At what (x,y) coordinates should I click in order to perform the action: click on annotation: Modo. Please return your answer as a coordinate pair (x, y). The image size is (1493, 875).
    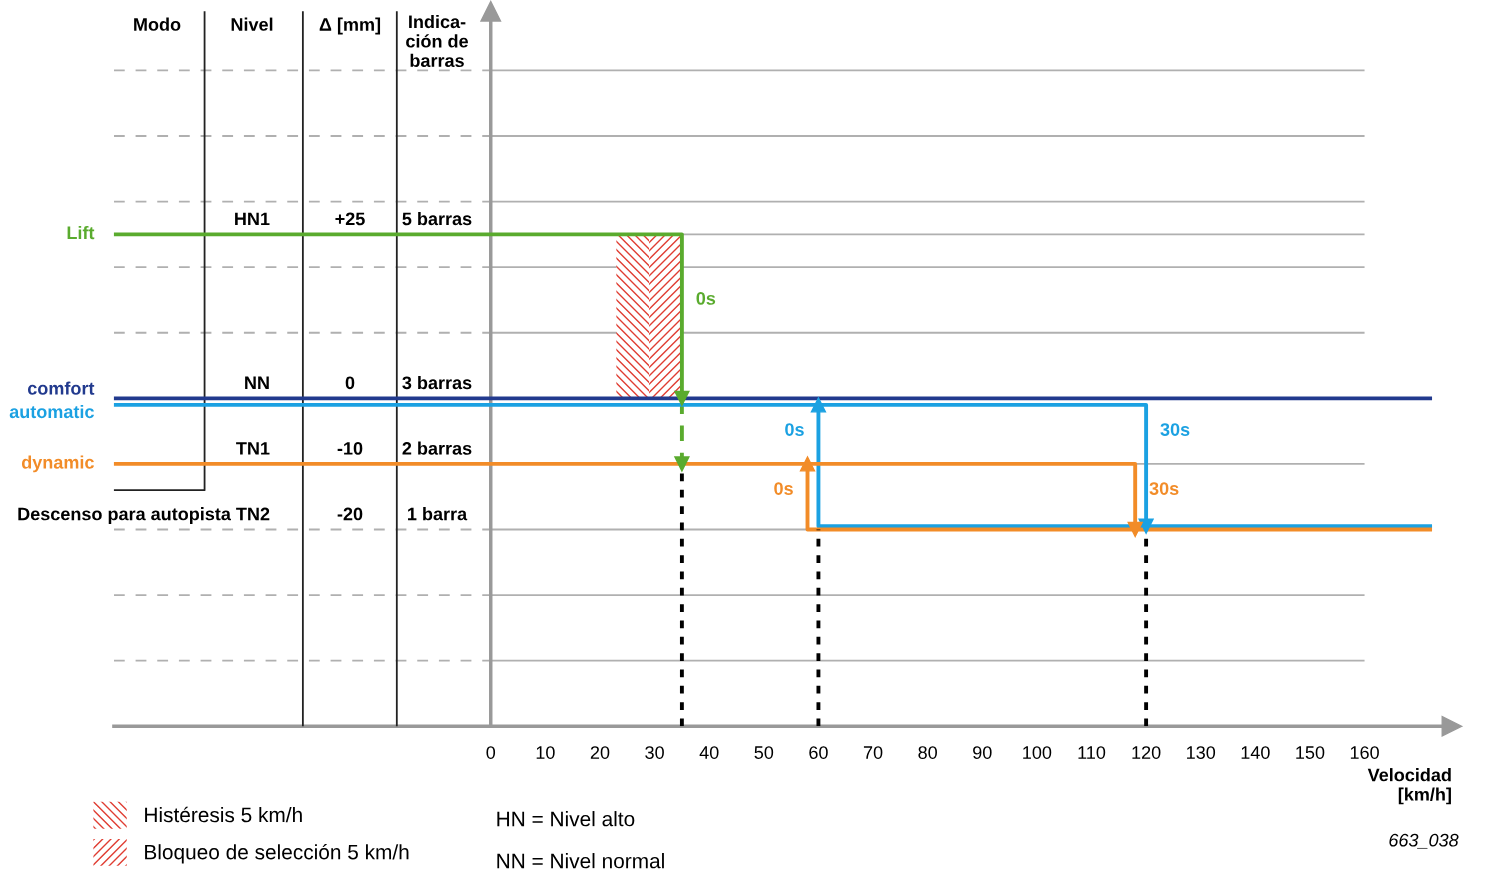
    Looking at the image, I should click on (157, 24).